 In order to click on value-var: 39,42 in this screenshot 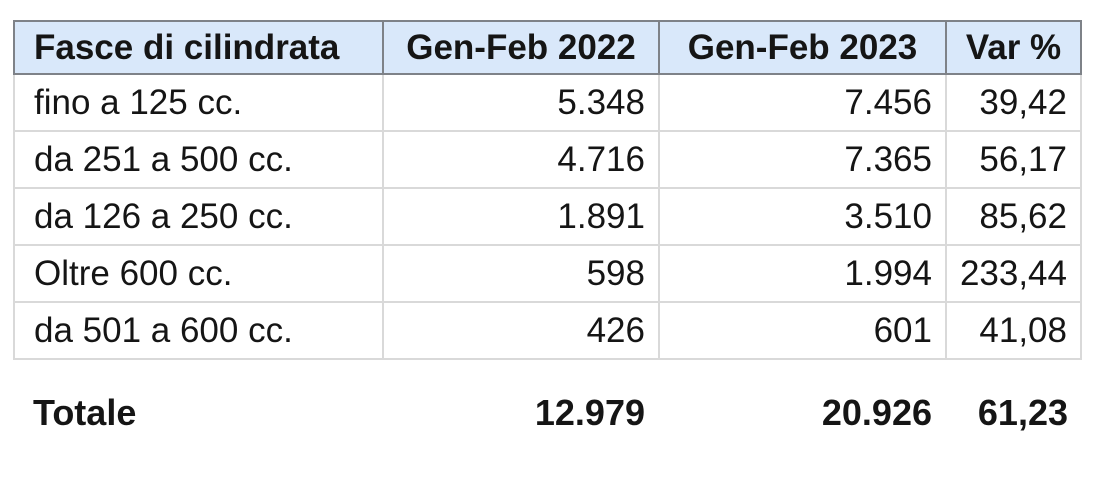, I will do `click(1013, 102)`.